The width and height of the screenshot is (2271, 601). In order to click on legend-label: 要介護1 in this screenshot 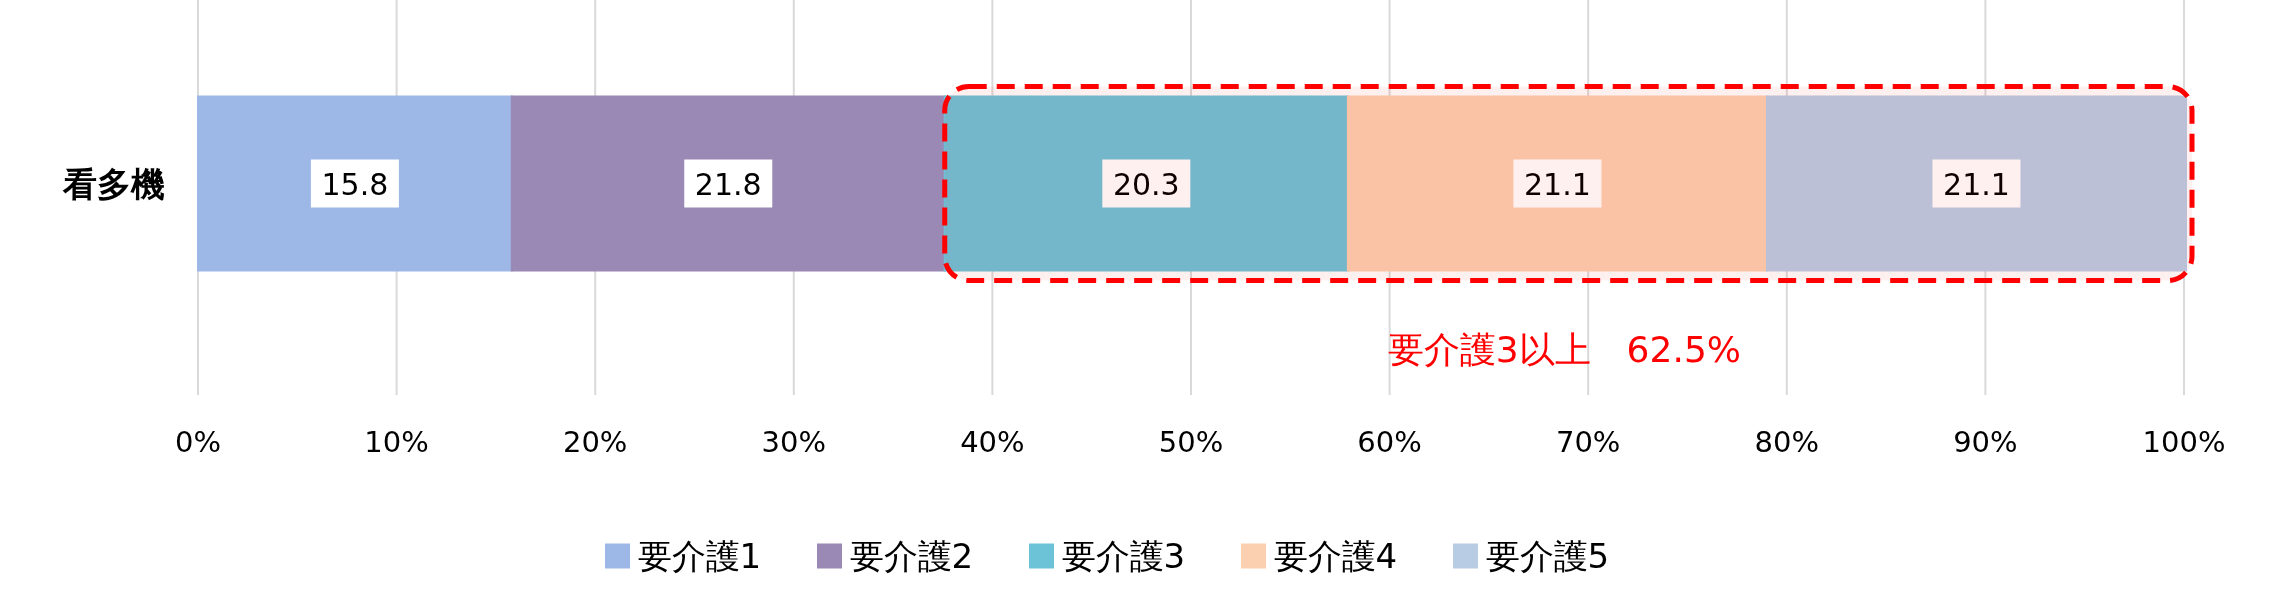, I will do `click(699, 556)`.